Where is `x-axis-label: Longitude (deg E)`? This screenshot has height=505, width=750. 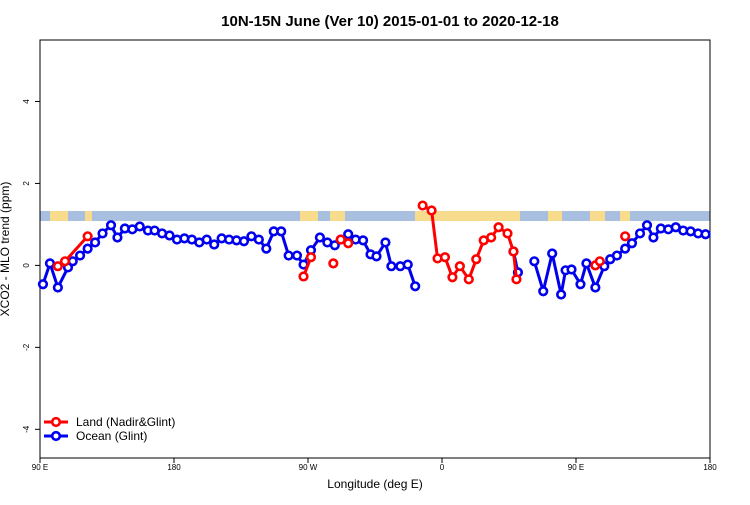 x-axis-label: Longitude (deg E) is located at coordinates (374, 484).